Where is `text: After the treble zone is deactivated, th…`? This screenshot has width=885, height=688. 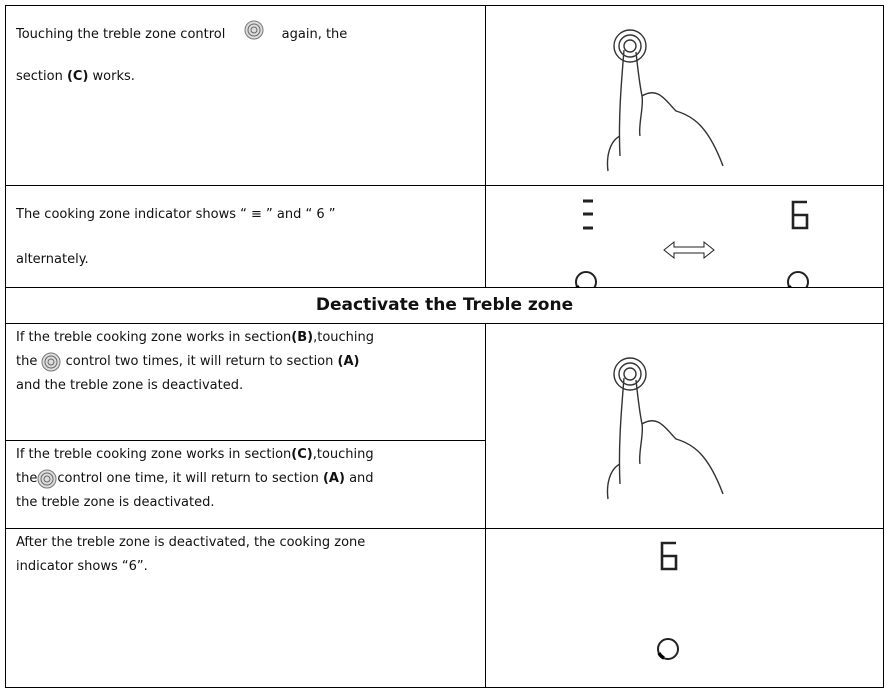 text: After the treble zone is deactivated, th… is located at coordinates (191, 542).